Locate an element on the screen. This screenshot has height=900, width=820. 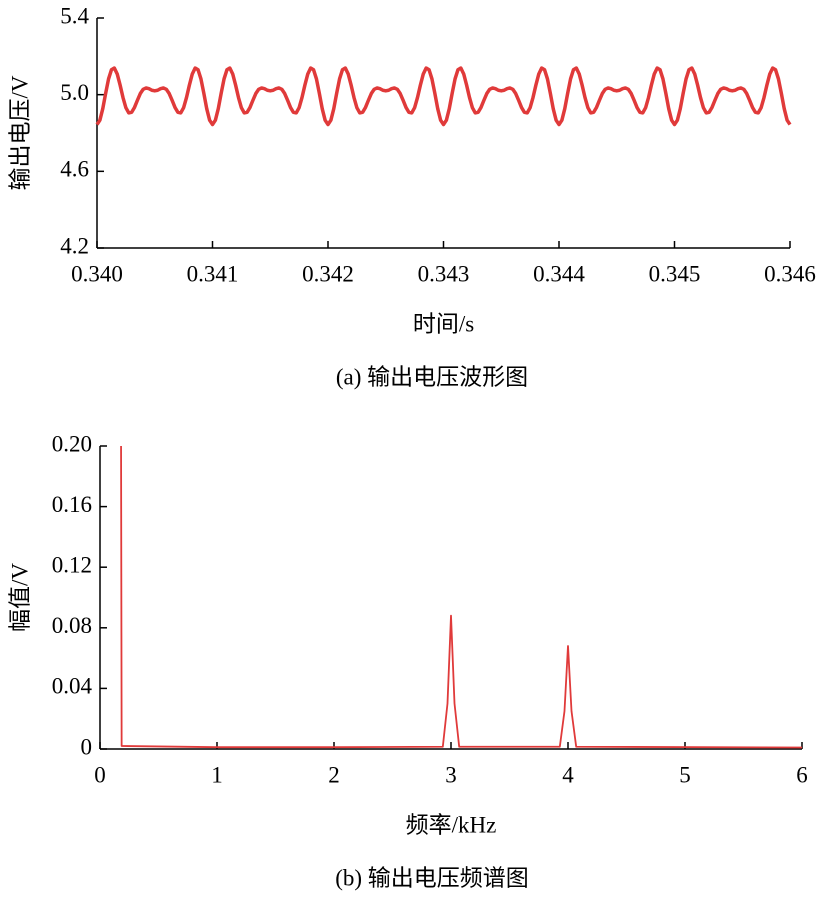
x-axis-label: 时间/s is located at coordinates (443, 323).